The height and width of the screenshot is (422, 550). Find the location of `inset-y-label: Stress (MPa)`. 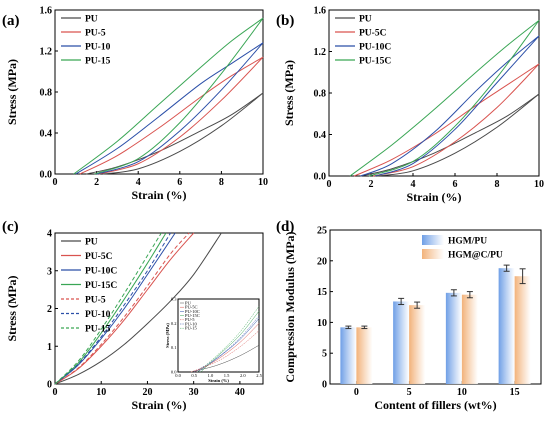

inset-y-label: Stress (MPa) is located at coordinates (167, 335).